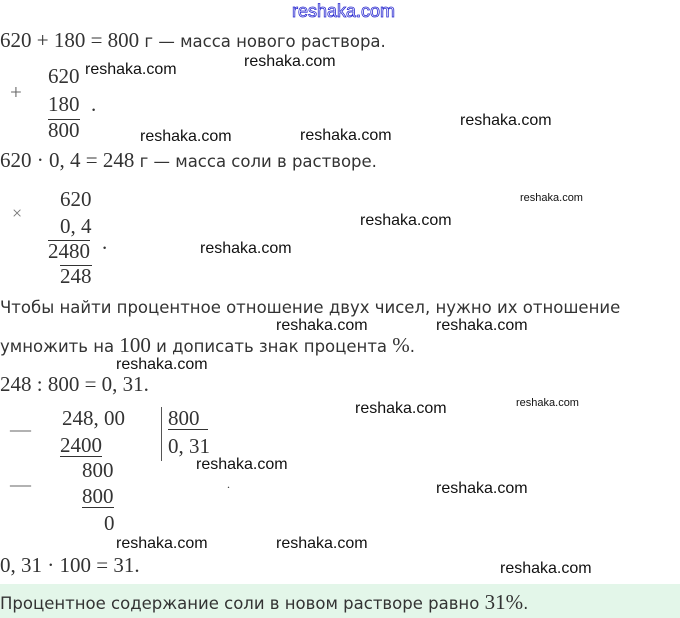 This screenshot has width=680, height=618. I want to click on divisor: 800, so click(188, 419).